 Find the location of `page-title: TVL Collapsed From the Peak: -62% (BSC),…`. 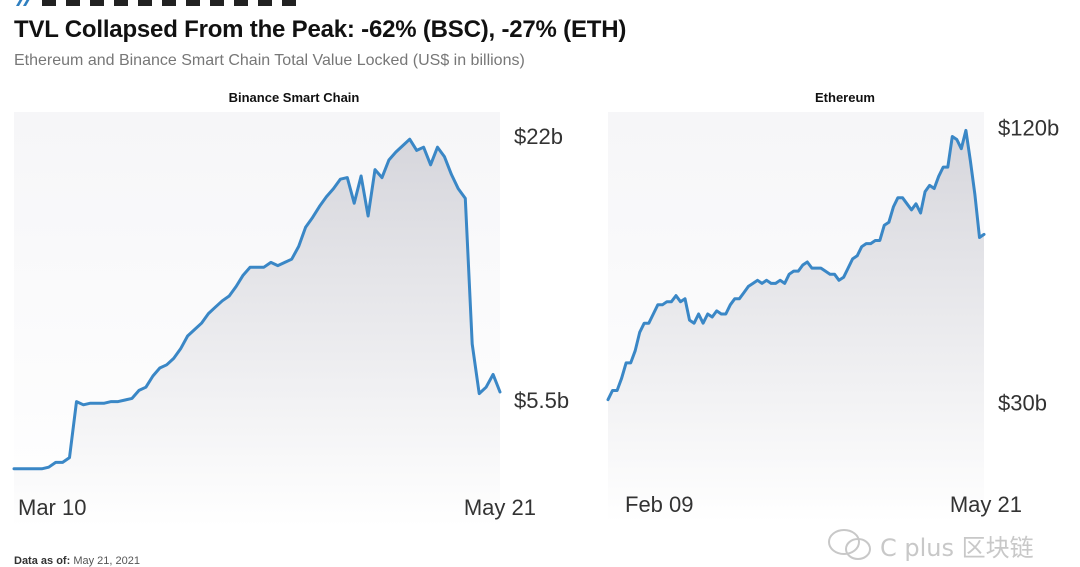

page-title: TVL Collapsed From the Peak: -62% (BSC),… is located at coordinates (320, 29).